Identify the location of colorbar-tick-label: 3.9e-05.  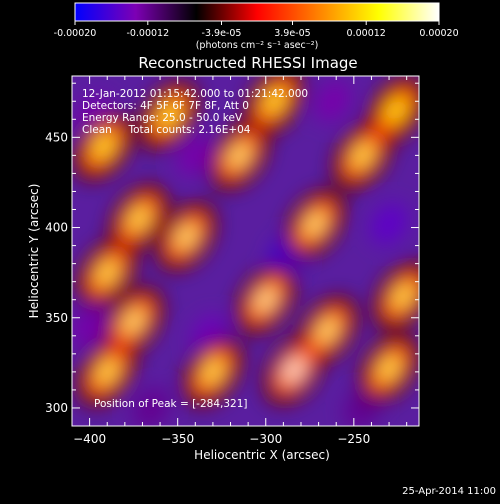
(292, 33).